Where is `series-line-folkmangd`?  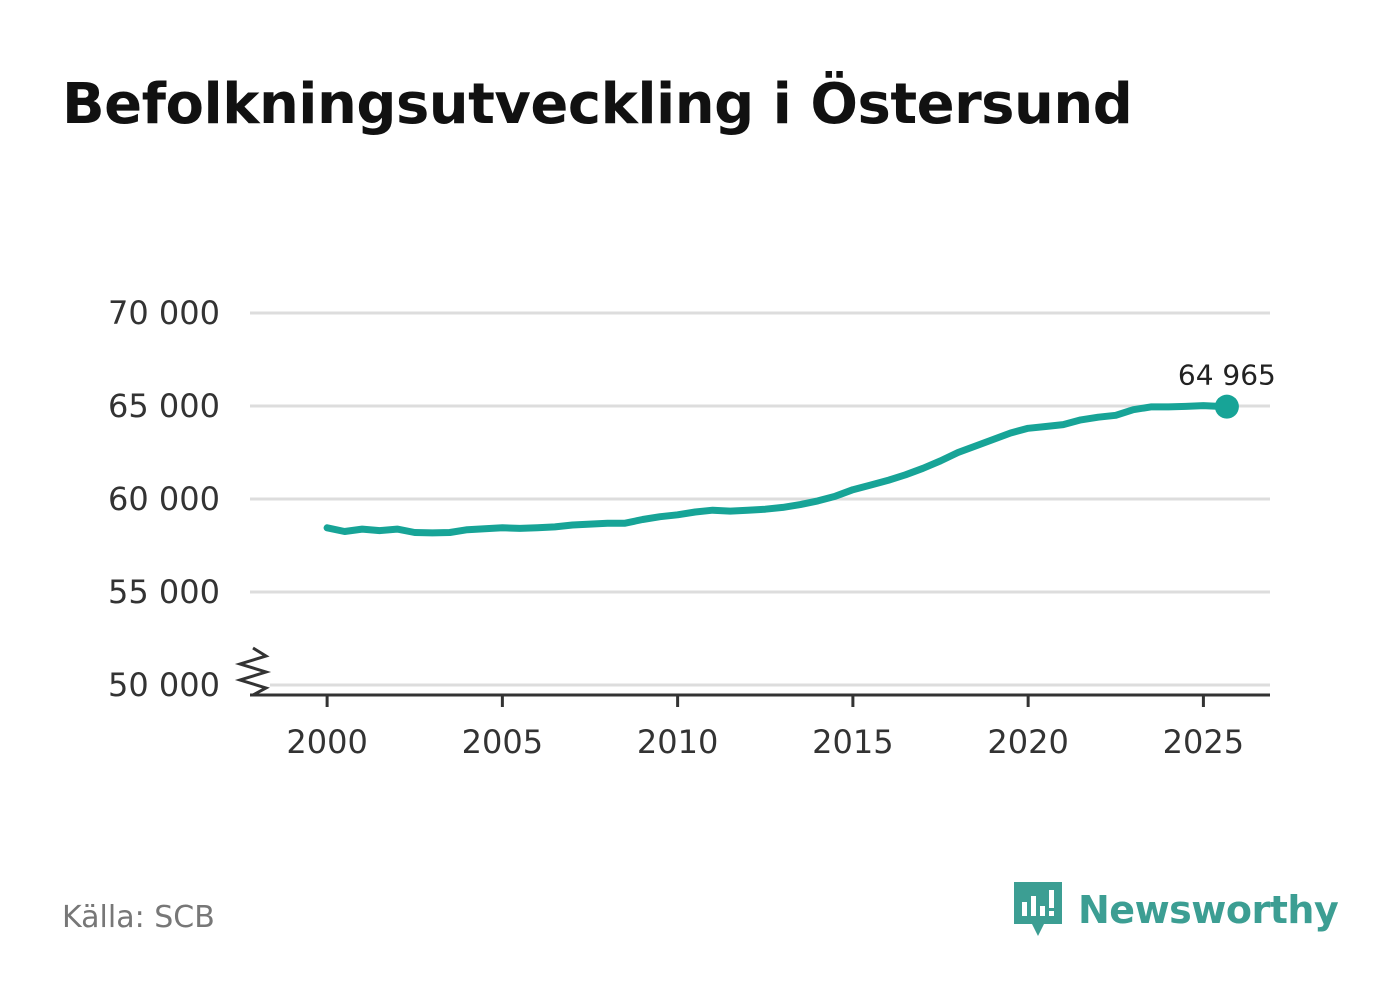 series-line-folkmangd is located at coordinates (777, 469).